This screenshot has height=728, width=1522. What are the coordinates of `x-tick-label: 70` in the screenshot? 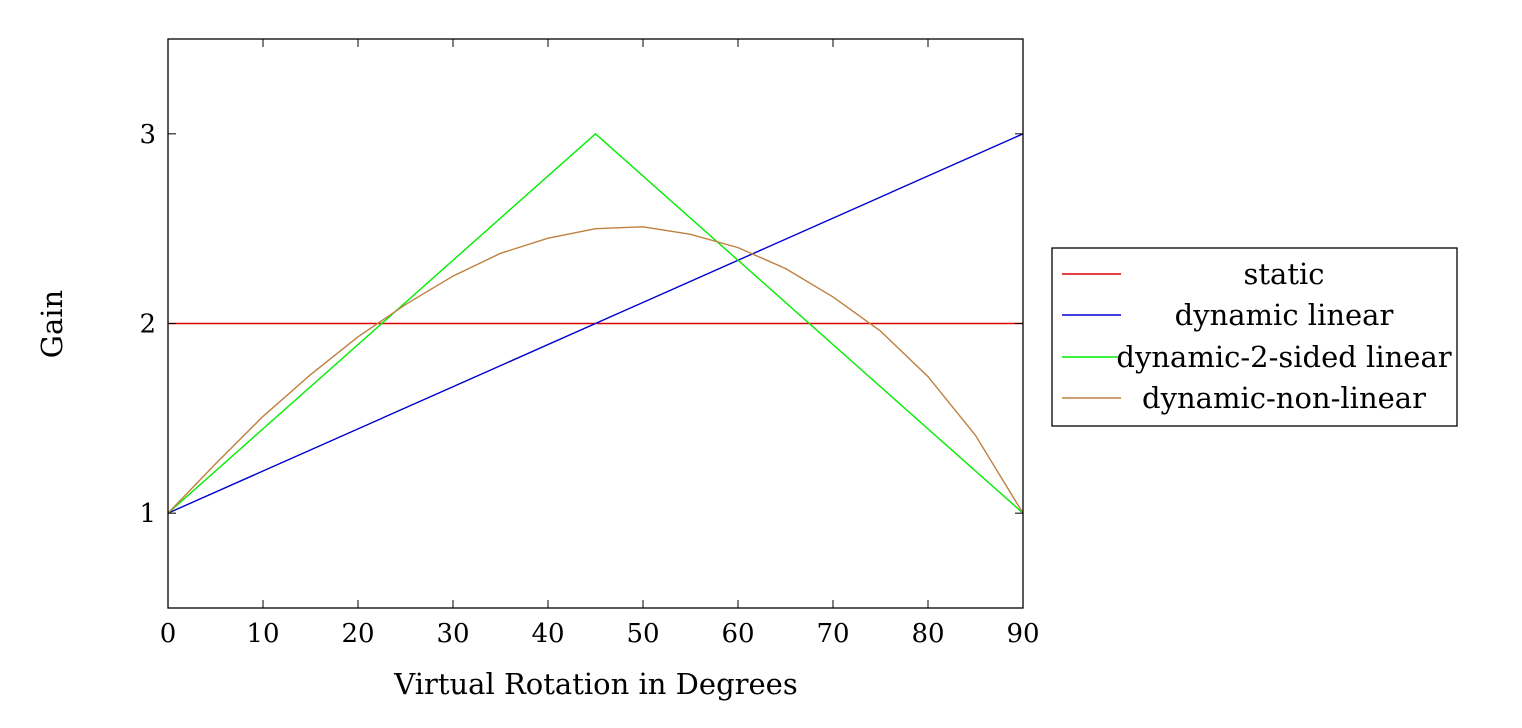 It's located at (832, 634).